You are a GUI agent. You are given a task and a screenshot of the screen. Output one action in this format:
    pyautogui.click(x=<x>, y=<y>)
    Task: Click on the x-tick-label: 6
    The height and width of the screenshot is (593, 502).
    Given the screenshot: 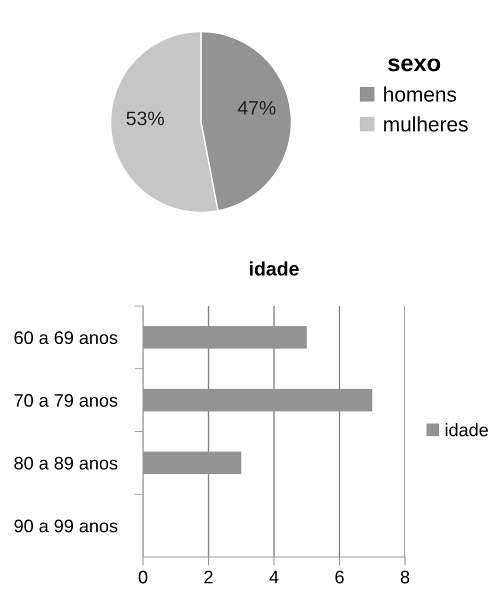 What is the action you would take?
    pyautogui.click(x=339, y=577)
    